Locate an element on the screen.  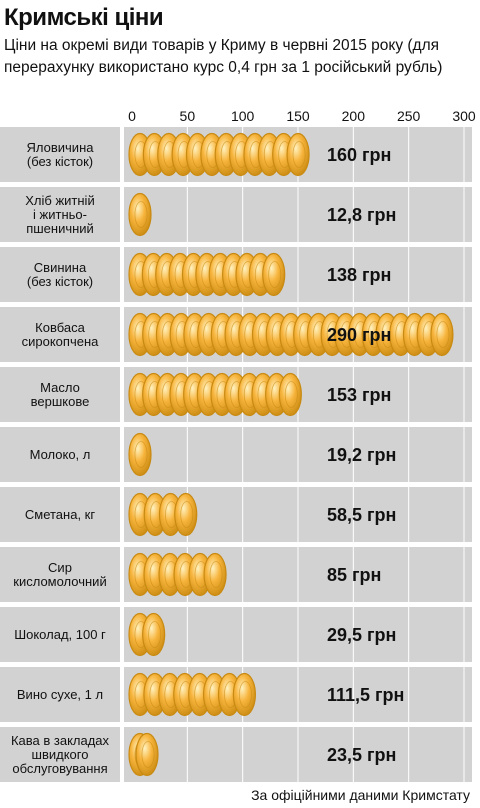
x-tick-label: 250 is located at coordinates (409, 116).